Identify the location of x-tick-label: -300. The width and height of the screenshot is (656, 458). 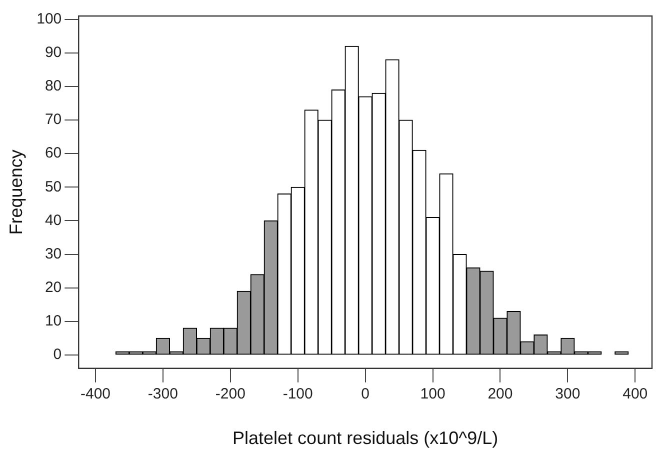
(163, 394).